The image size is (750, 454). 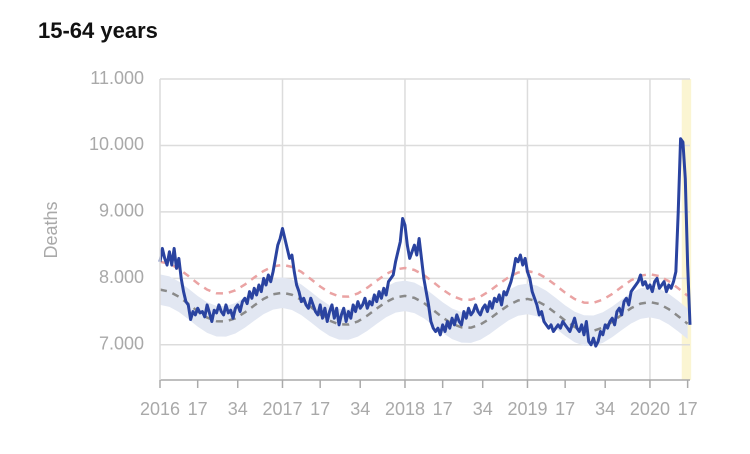 What do you see at coordinates (116, 144) in the screenshot?
I see `y-tick-label: 10.000` at bounding box center [116, 144].